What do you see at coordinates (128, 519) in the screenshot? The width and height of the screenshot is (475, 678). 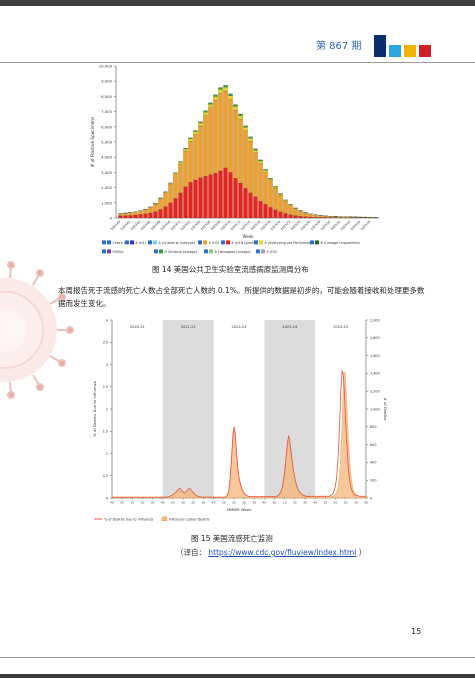 I see `legend-label: % of Deaths due to Influenza` at bounding box center [128, 519].